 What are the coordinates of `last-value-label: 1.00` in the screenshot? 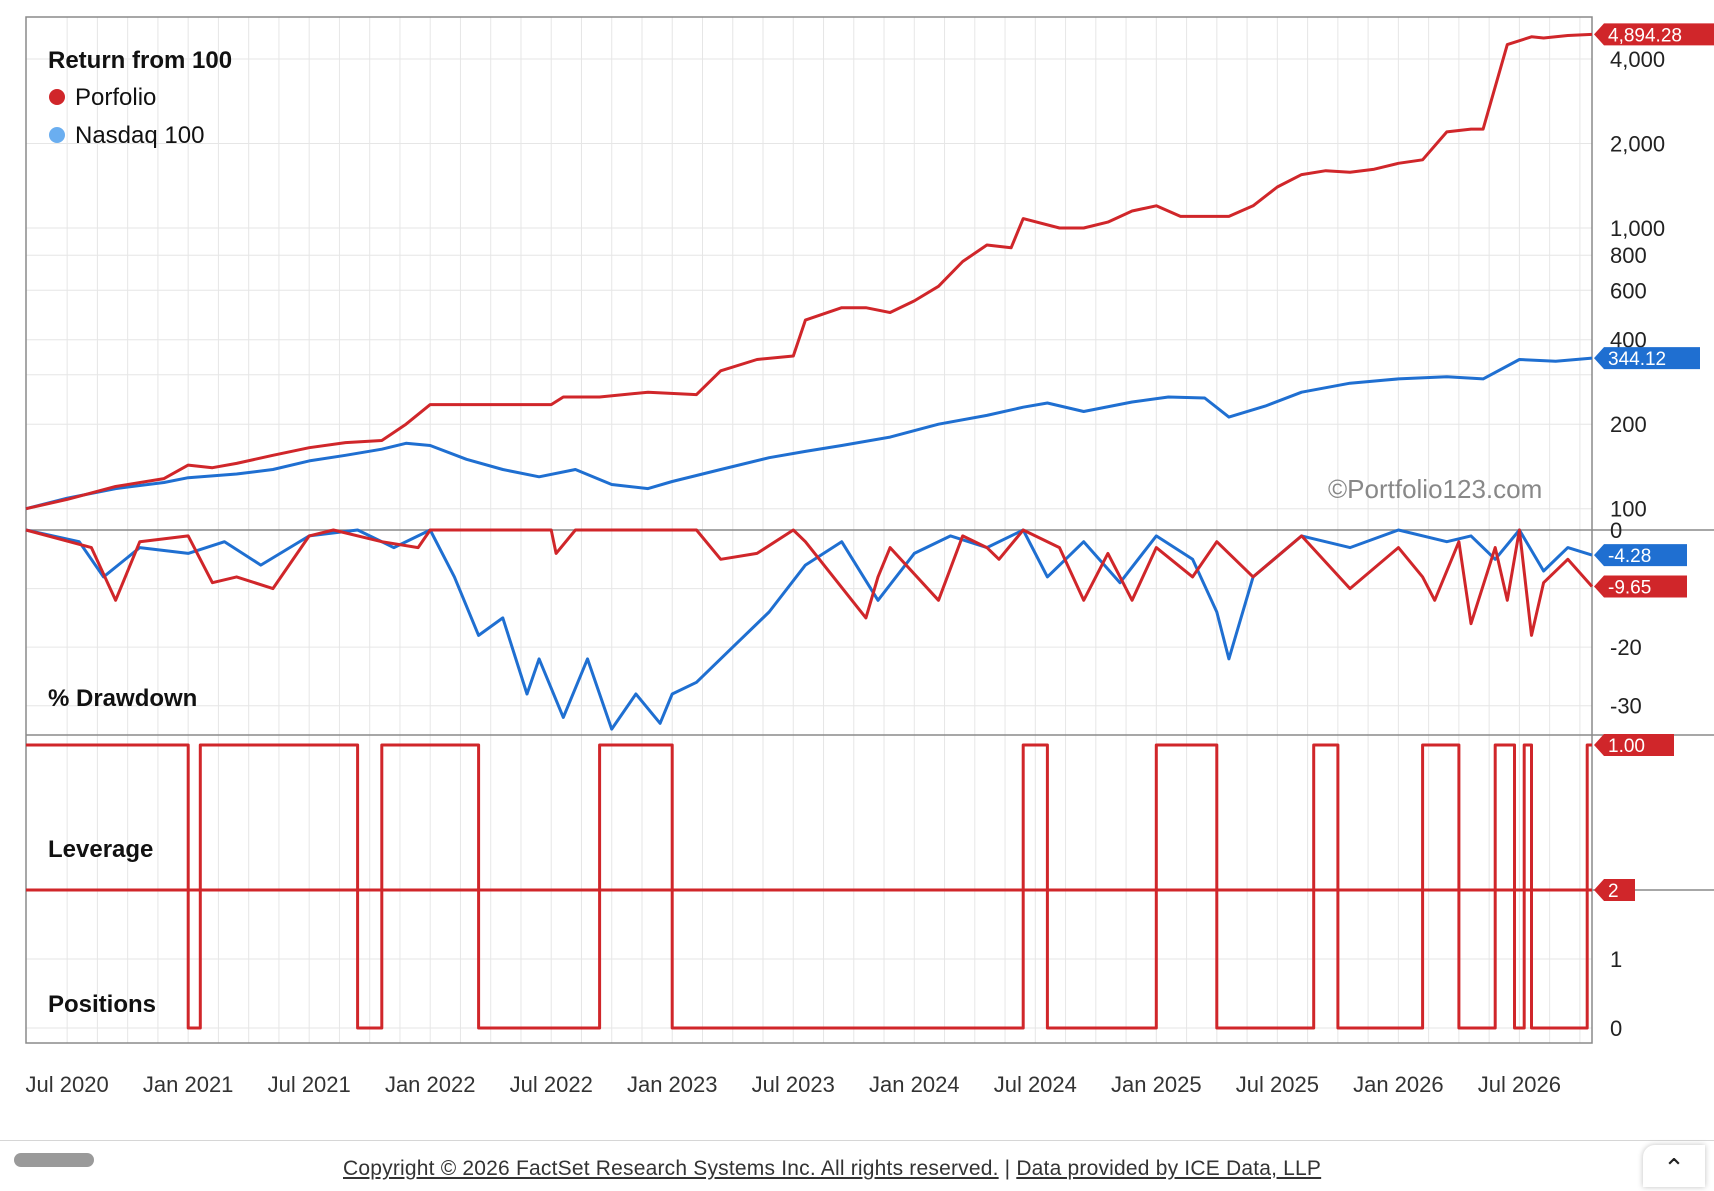 It's located at (1626, 746).